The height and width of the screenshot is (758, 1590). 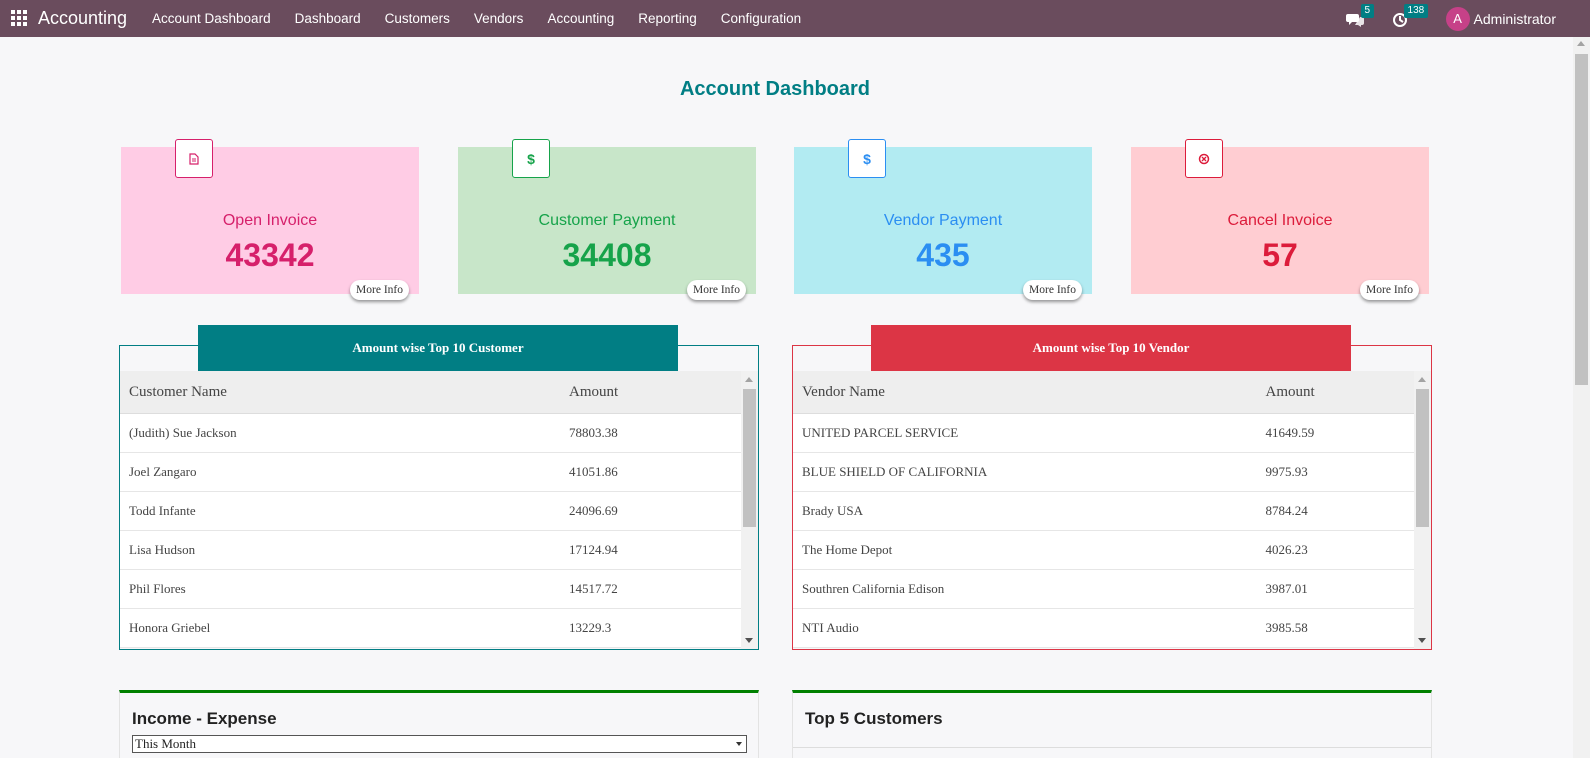 I want to click on messages-count-badge: 5, so click(x=1367, y=10).